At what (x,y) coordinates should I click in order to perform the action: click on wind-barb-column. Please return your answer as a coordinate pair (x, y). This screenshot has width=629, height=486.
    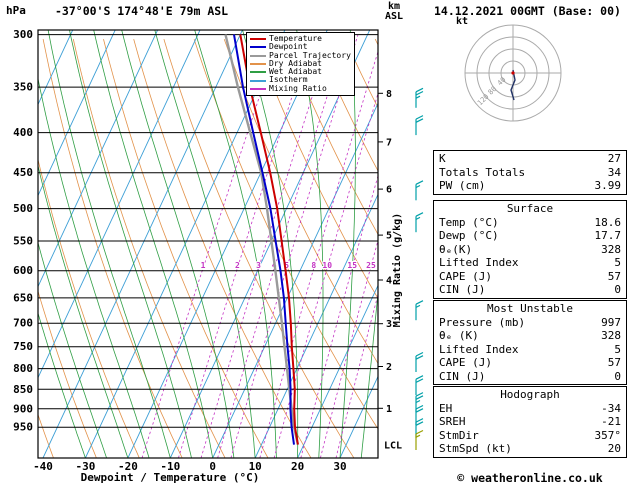
    Looking at the image, I should click on (419, 268).